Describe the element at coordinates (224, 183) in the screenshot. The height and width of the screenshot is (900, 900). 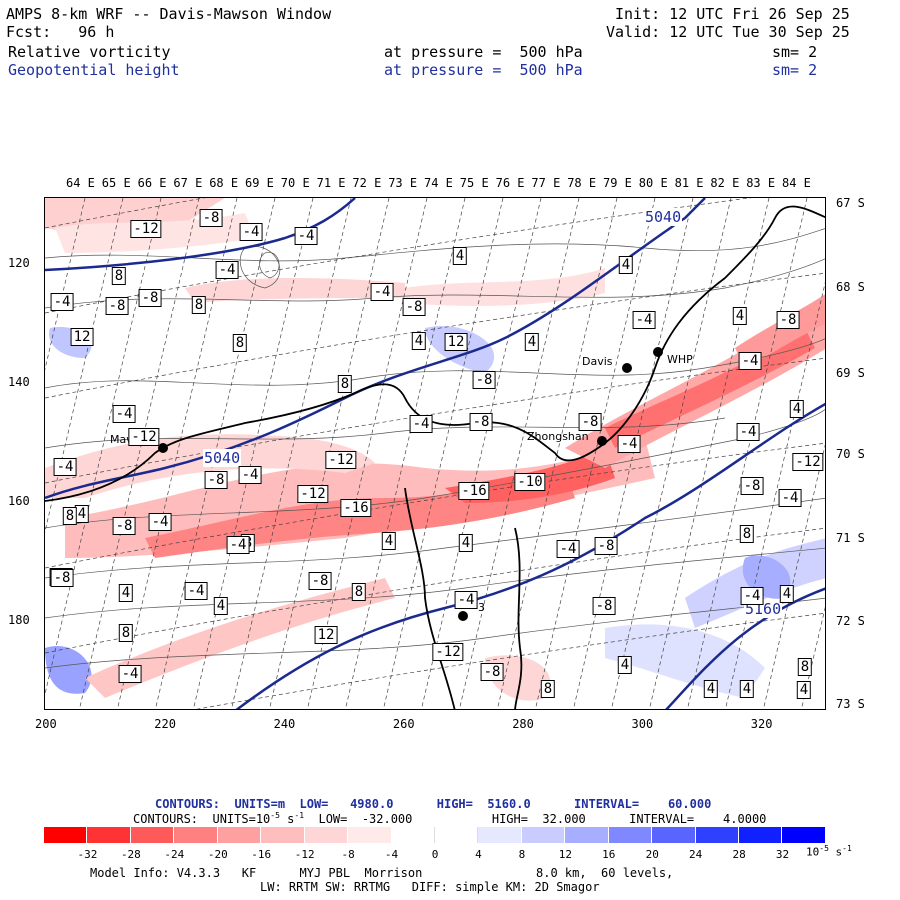
I see `longitude-label: 68 E` at that location.